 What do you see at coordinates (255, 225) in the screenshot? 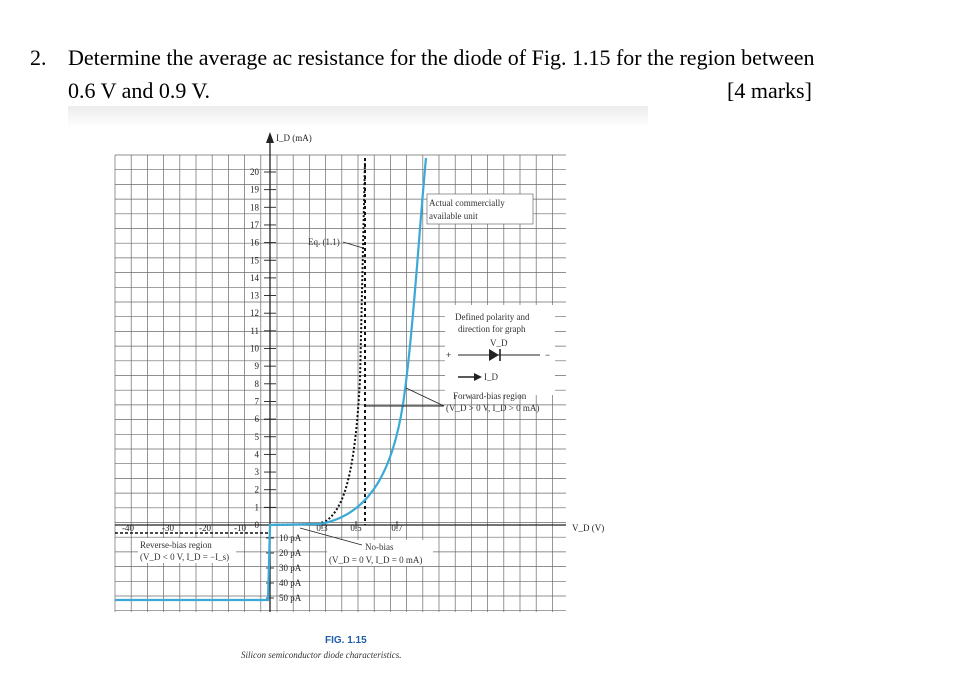
I see `y-tick-label: 17` at bounding box center [255, 225].